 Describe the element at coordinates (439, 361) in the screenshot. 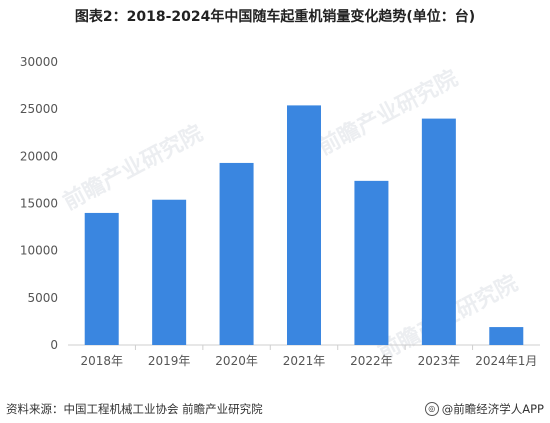

I see `x-tick-label: 2023年` at that location.